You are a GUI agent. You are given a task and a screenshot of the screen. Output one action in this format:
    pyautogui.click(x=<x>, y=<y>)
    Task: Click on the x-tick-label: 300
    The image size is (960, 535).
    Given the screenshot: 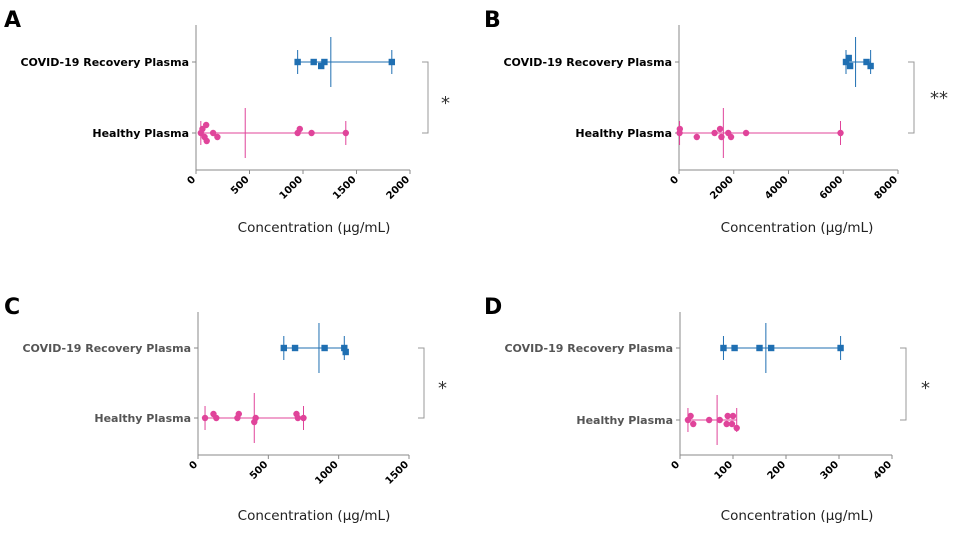 What is the action you would take?
    pyautogui.click(x=830, y=470)
    